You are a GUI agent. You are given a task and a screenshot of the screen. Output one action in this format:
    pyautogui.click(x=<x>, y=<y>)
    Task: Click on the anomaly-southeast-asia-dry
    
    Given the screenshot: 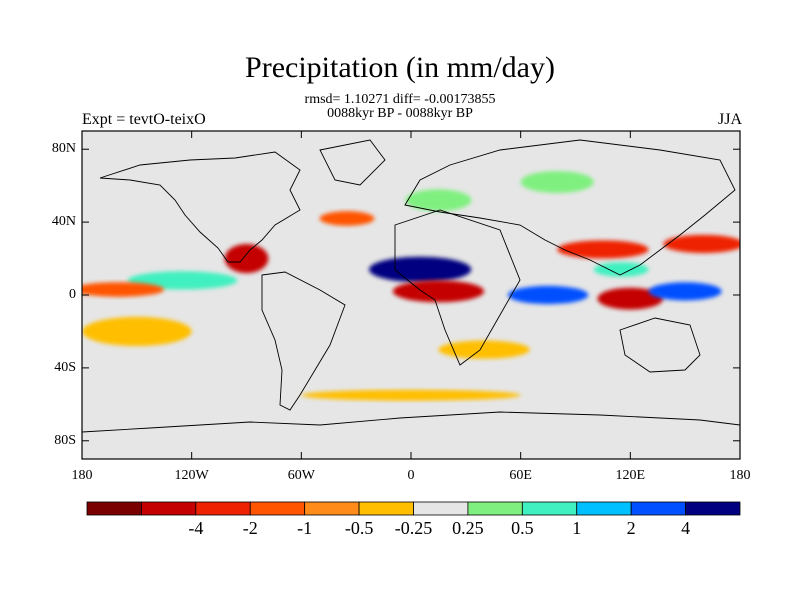 What is the action you would take?
    pyautogui.click(x=603, y=249)
    